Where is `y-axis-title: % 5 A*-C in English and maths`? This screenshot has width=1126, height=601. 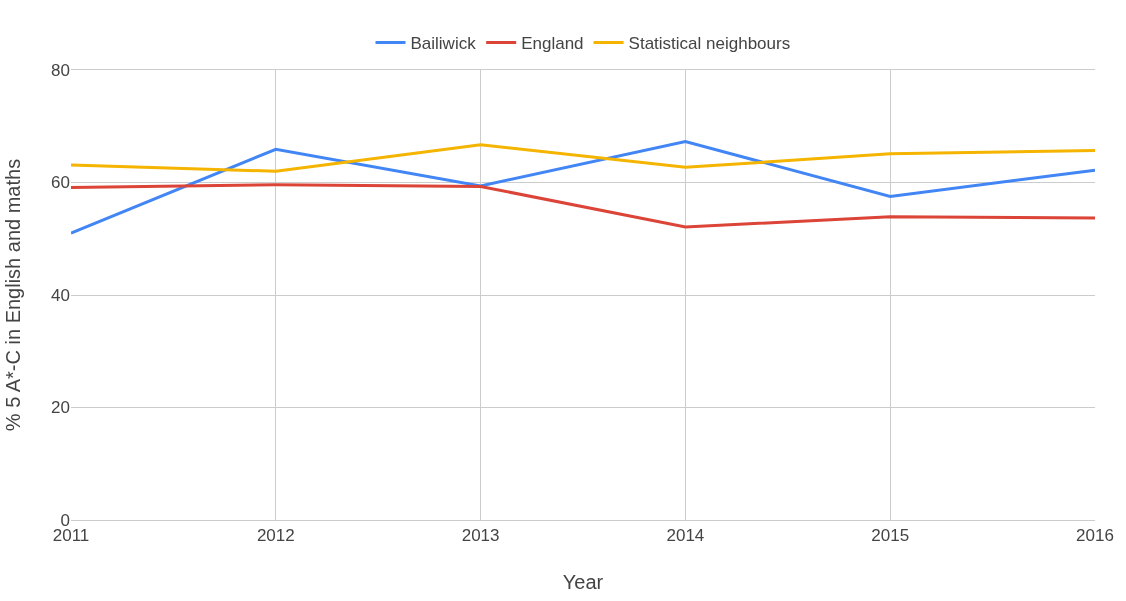 y-axis-title: % 5 A*-C in English and maths is located at coordinates (12, 295).